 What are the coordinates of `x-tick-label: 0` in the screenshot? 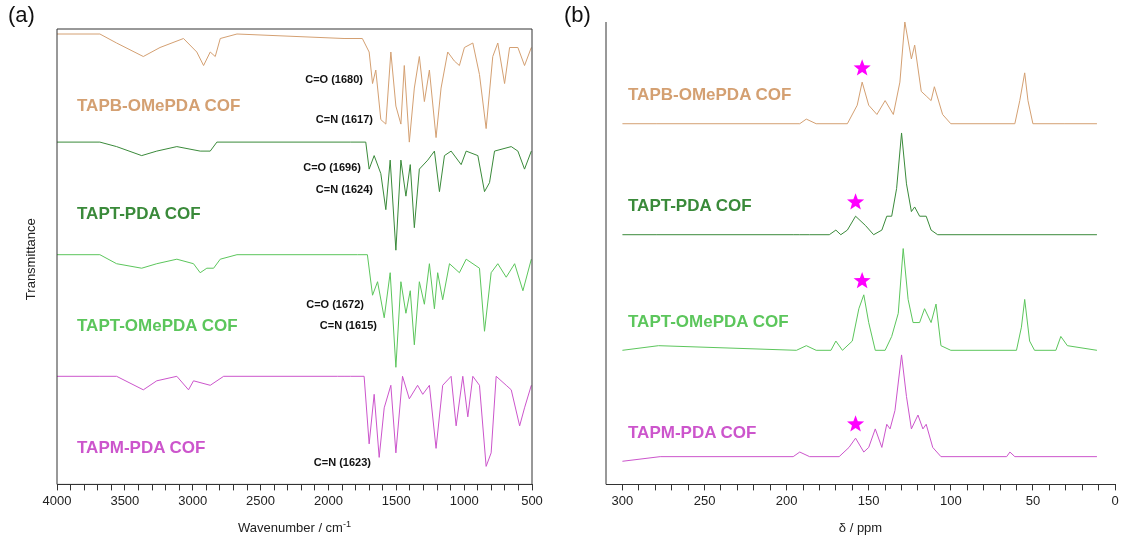 It's located at (1115, 500).